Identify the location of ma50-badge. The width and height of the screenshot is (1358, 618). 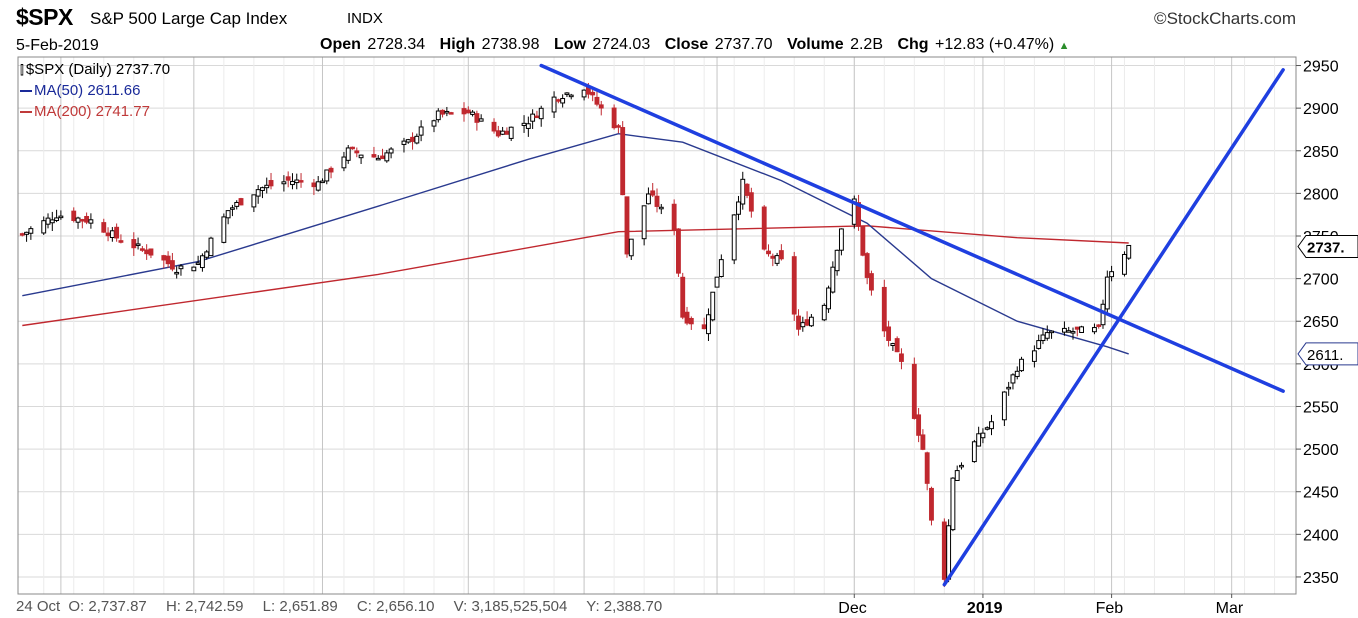
(1327, 354).